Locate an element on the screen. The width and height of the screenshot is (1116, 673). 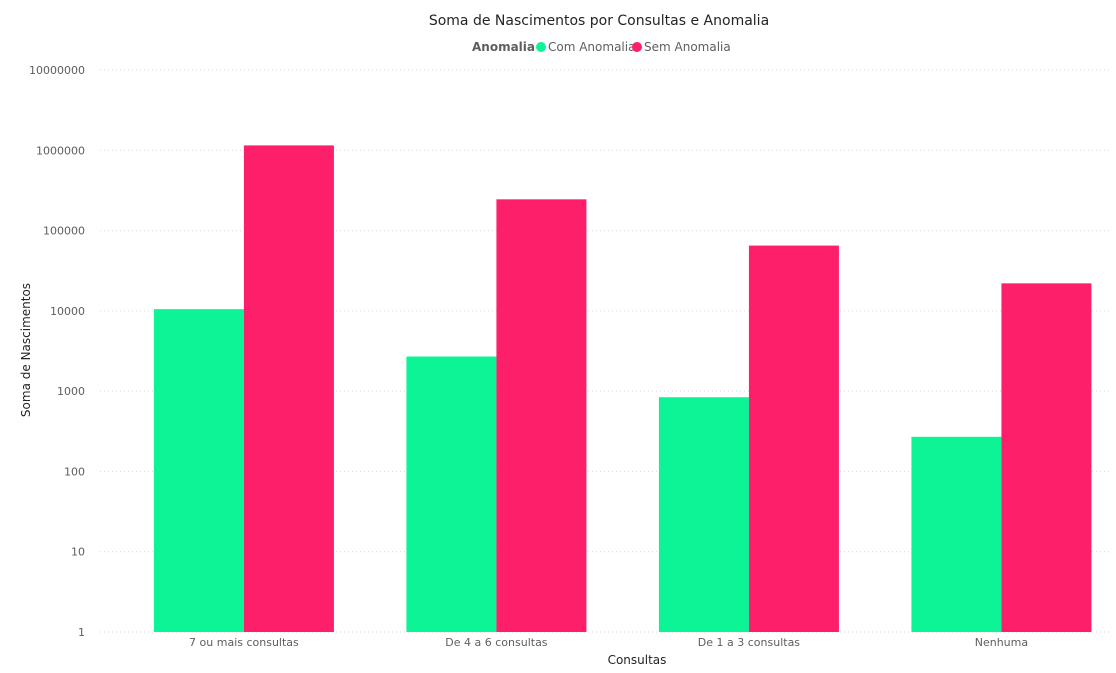
legend-label: Com Anomalia is located at coordinates (591, 47).